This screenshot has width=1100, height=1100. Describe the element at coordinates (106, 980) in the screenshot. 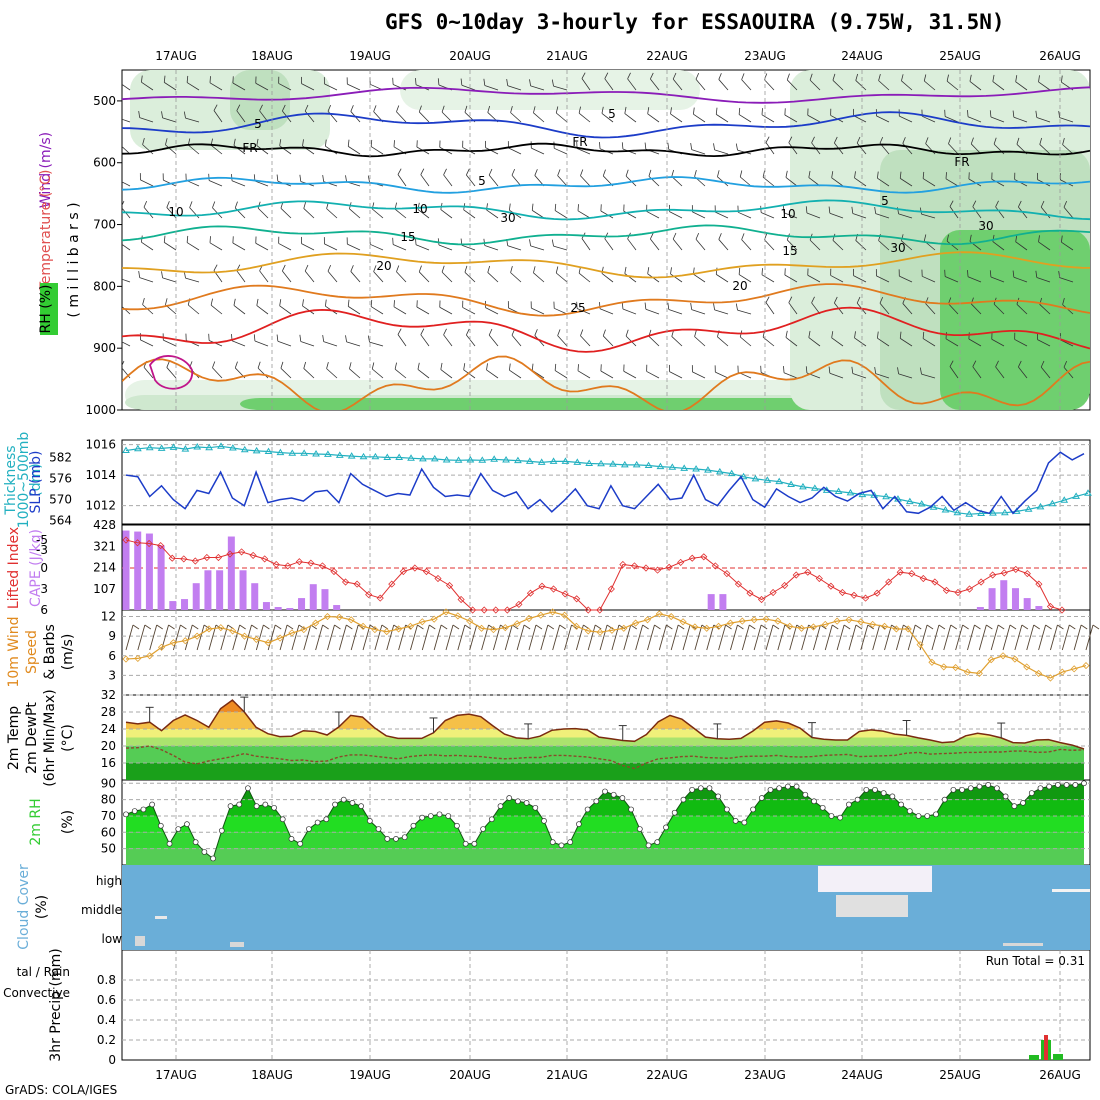

I see `precip-tick: 0.8` at that location.